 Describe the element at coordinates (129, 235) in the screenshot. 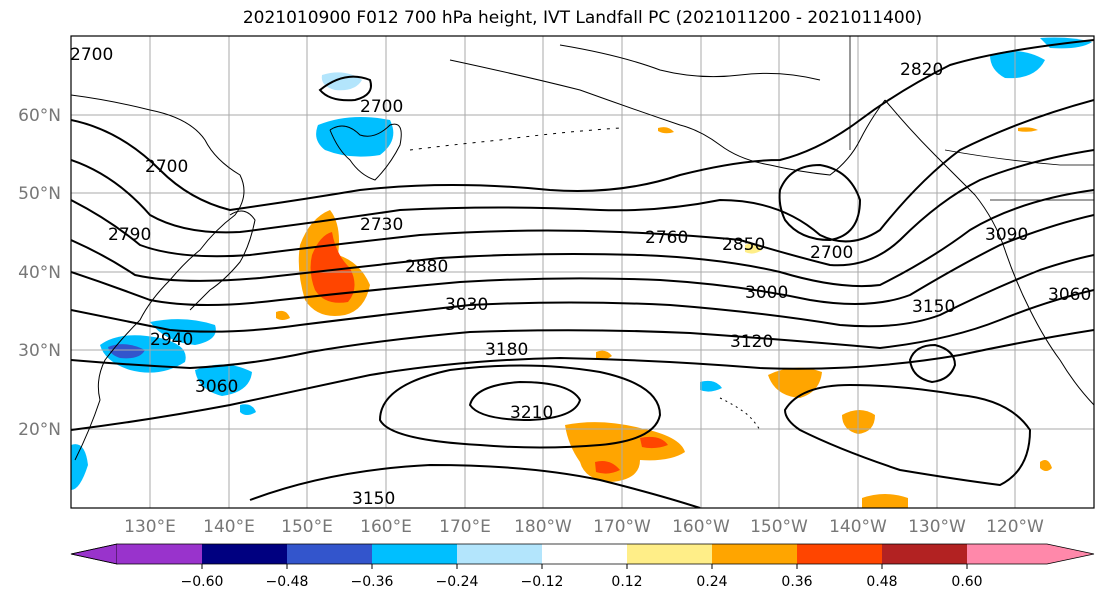

I see `contour-label: 2790` at that location.